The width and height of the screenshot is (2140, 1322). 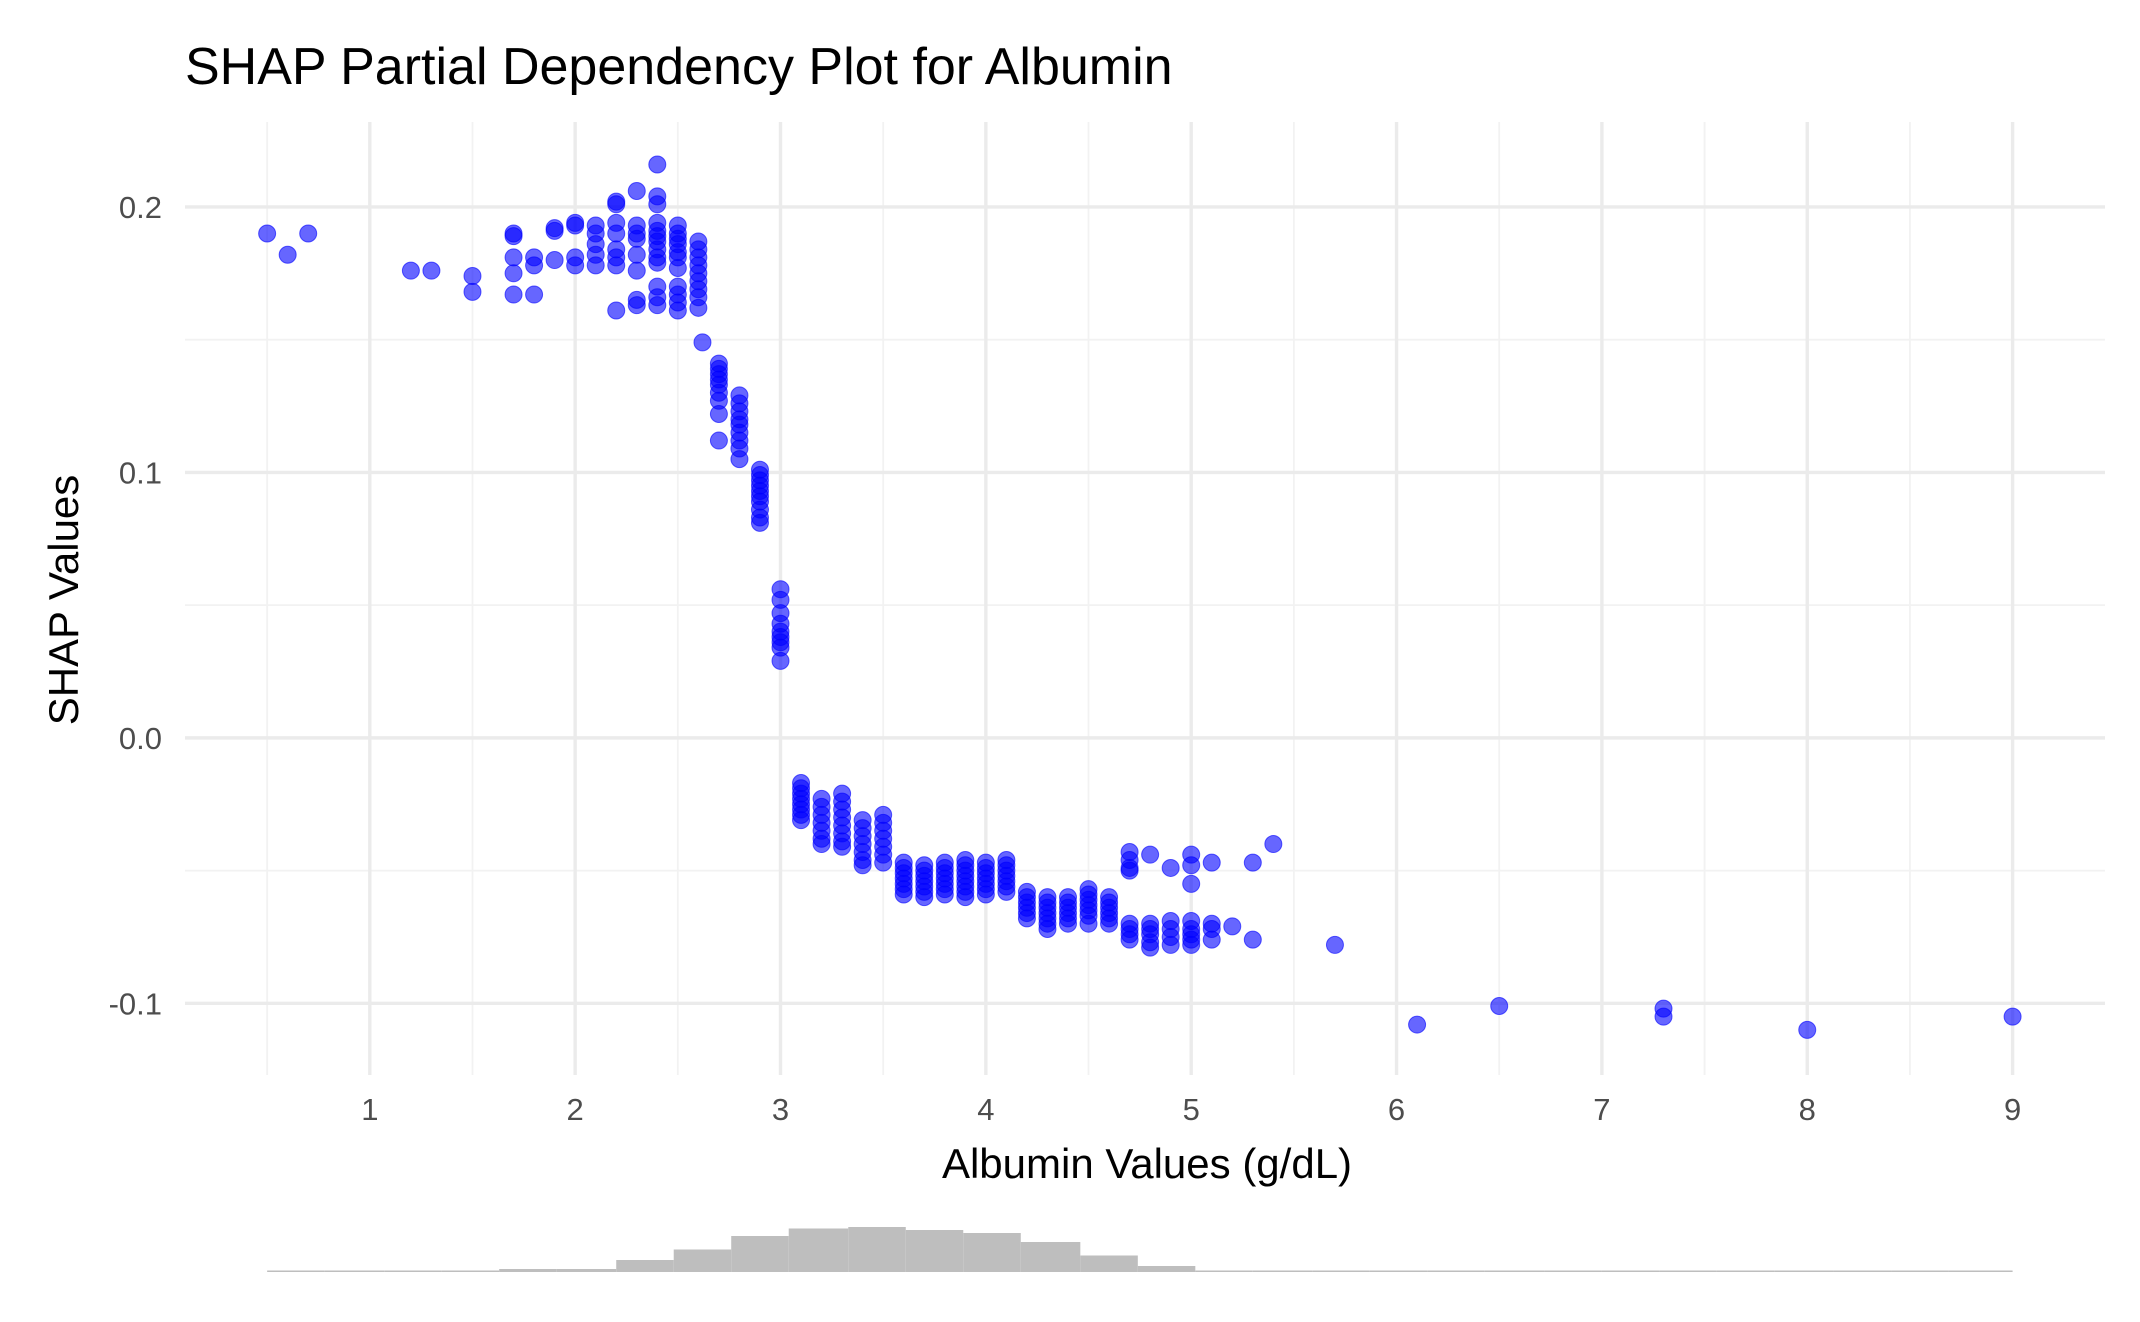 What do you see at coordinates (135, 1003) in the screenshot?
I see `y-tick-label: -0.1` at bounding box center [135, 1003].